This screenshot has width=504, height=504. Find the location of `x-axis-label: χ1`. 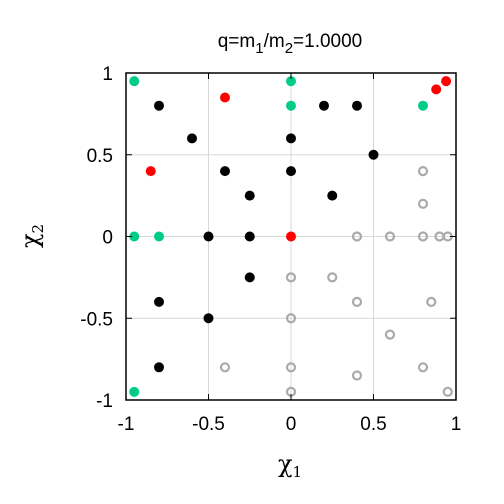

x-axis-label: χ1 is located at coordinates (290, 465).